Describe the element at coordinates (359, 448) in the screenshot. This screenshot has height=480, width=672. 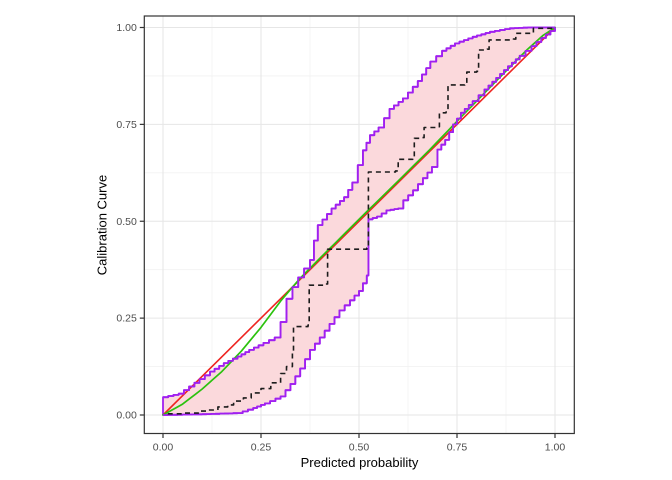
I see `x-tick-label: 0.50` at that location.